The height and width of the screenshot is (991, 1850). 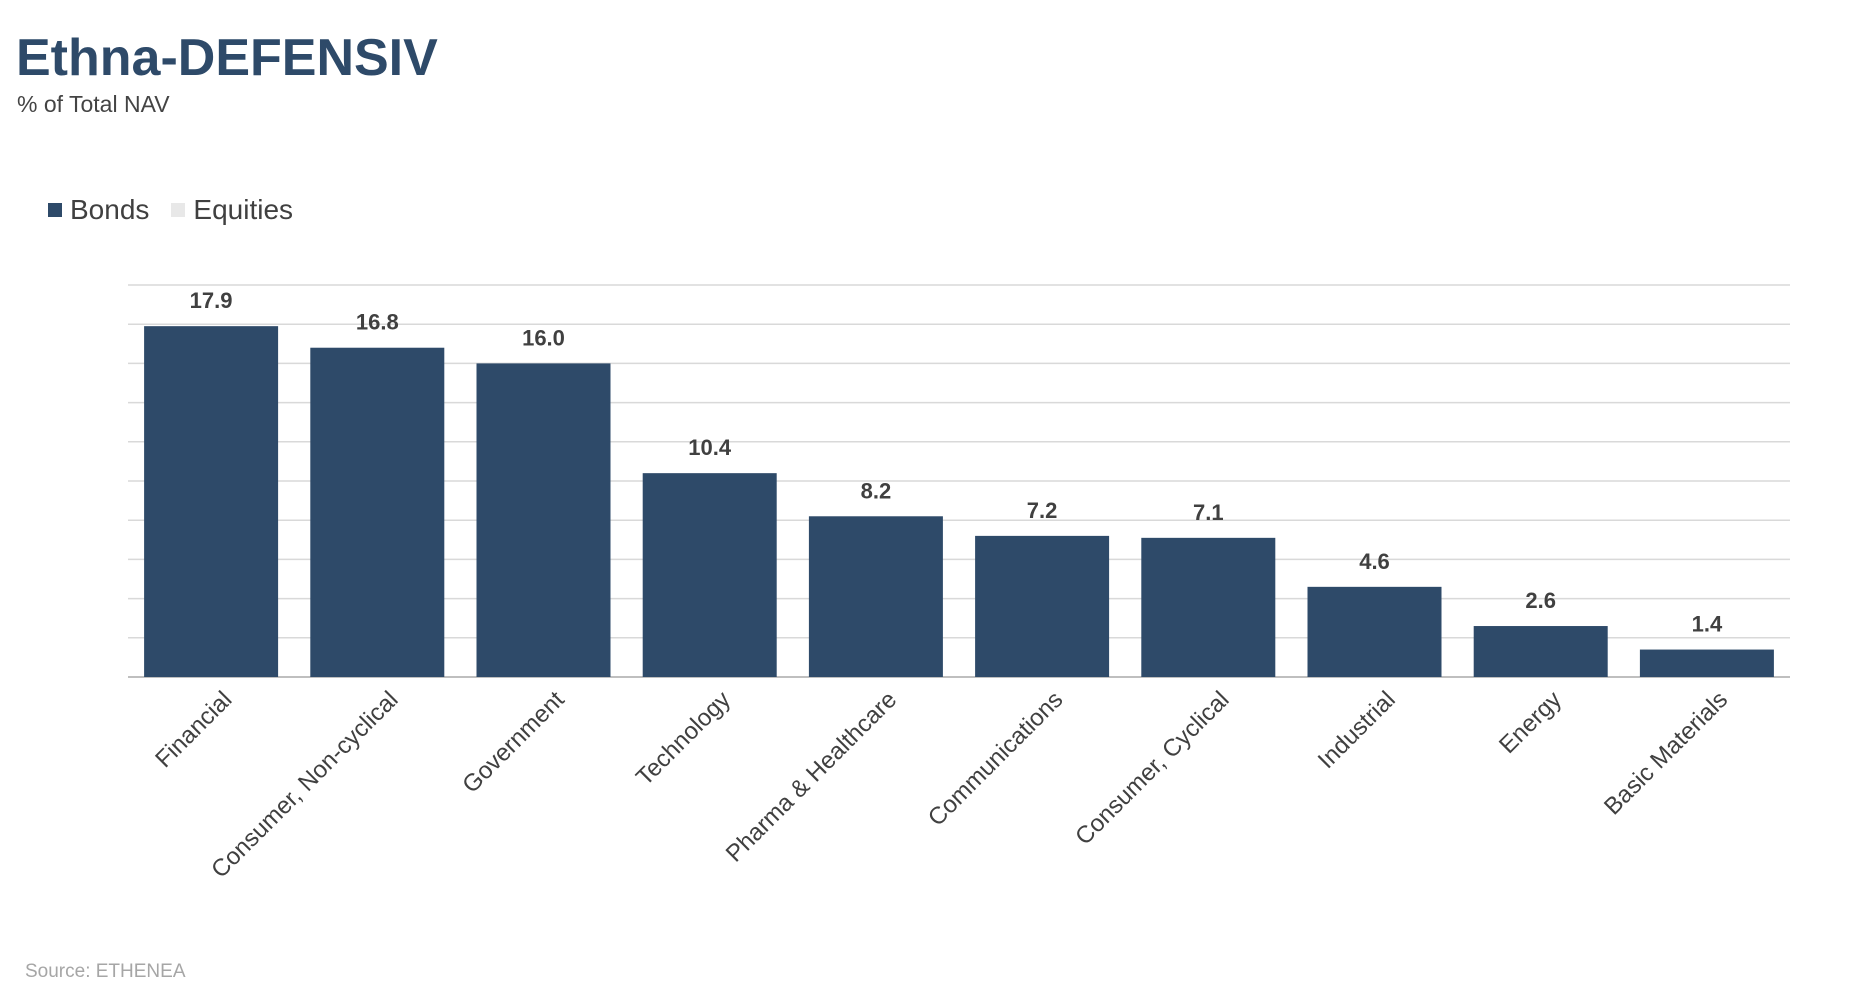 I want to click on category-label-0: Financial, so click(x=193, y=729).